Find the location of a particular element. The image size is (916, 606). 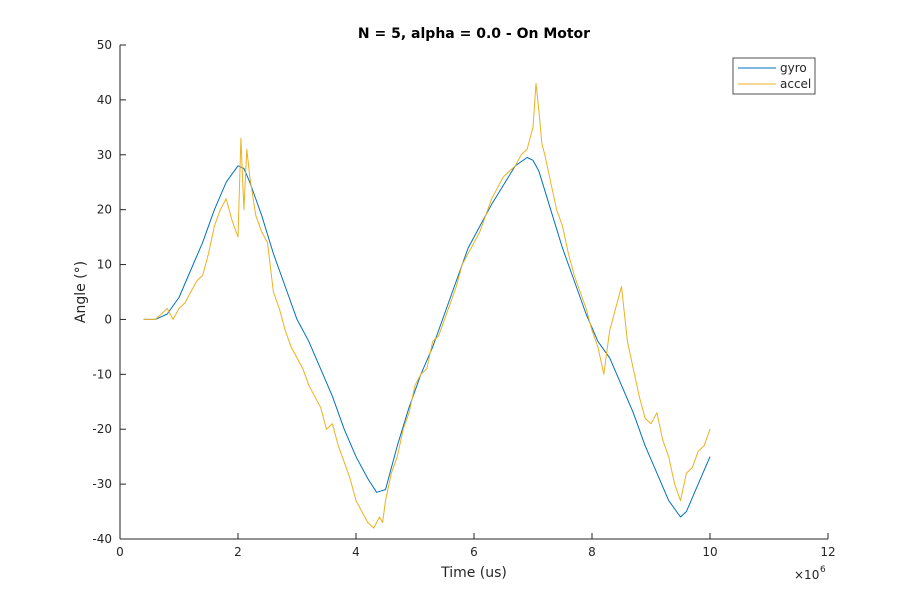

chart-title: N = 5, alpha = 0.0 - On Motor is located at coordinates (474, 34).